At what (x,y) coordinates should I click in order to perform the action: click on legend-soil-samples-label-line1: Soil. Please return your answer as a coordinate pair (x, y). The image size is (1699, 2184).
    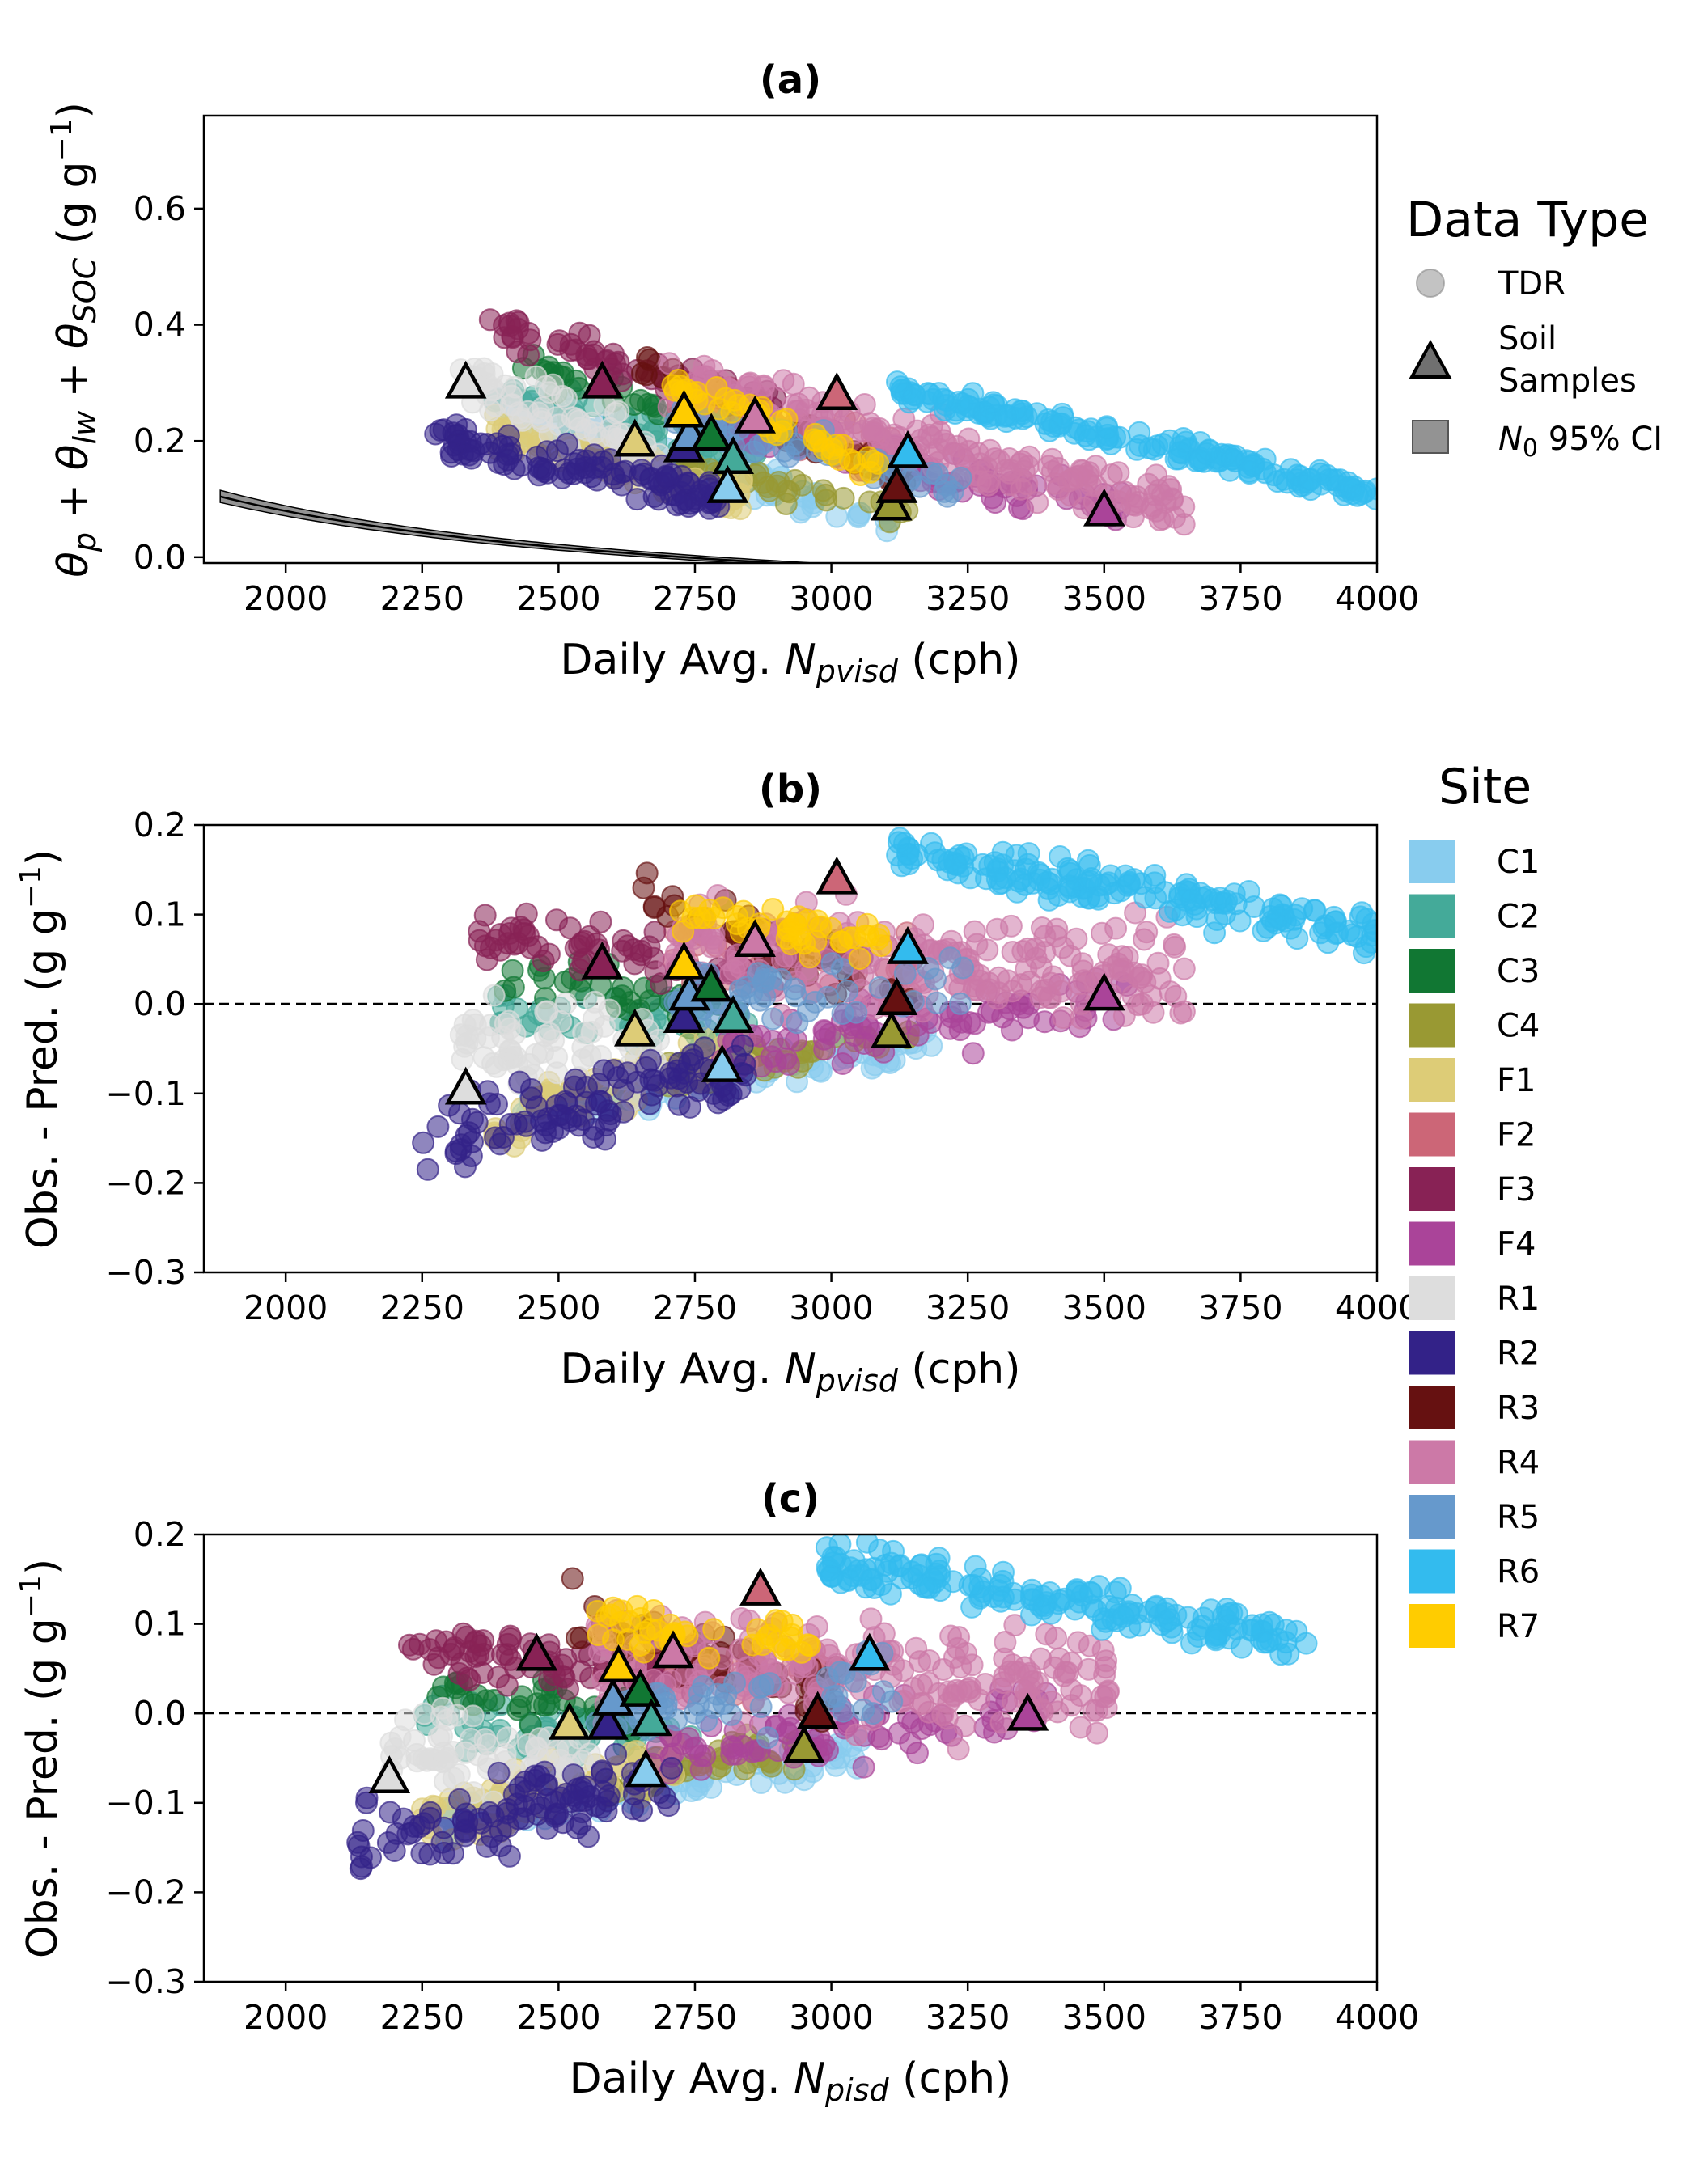
    Looking at the image, I should click on (1527, 339).